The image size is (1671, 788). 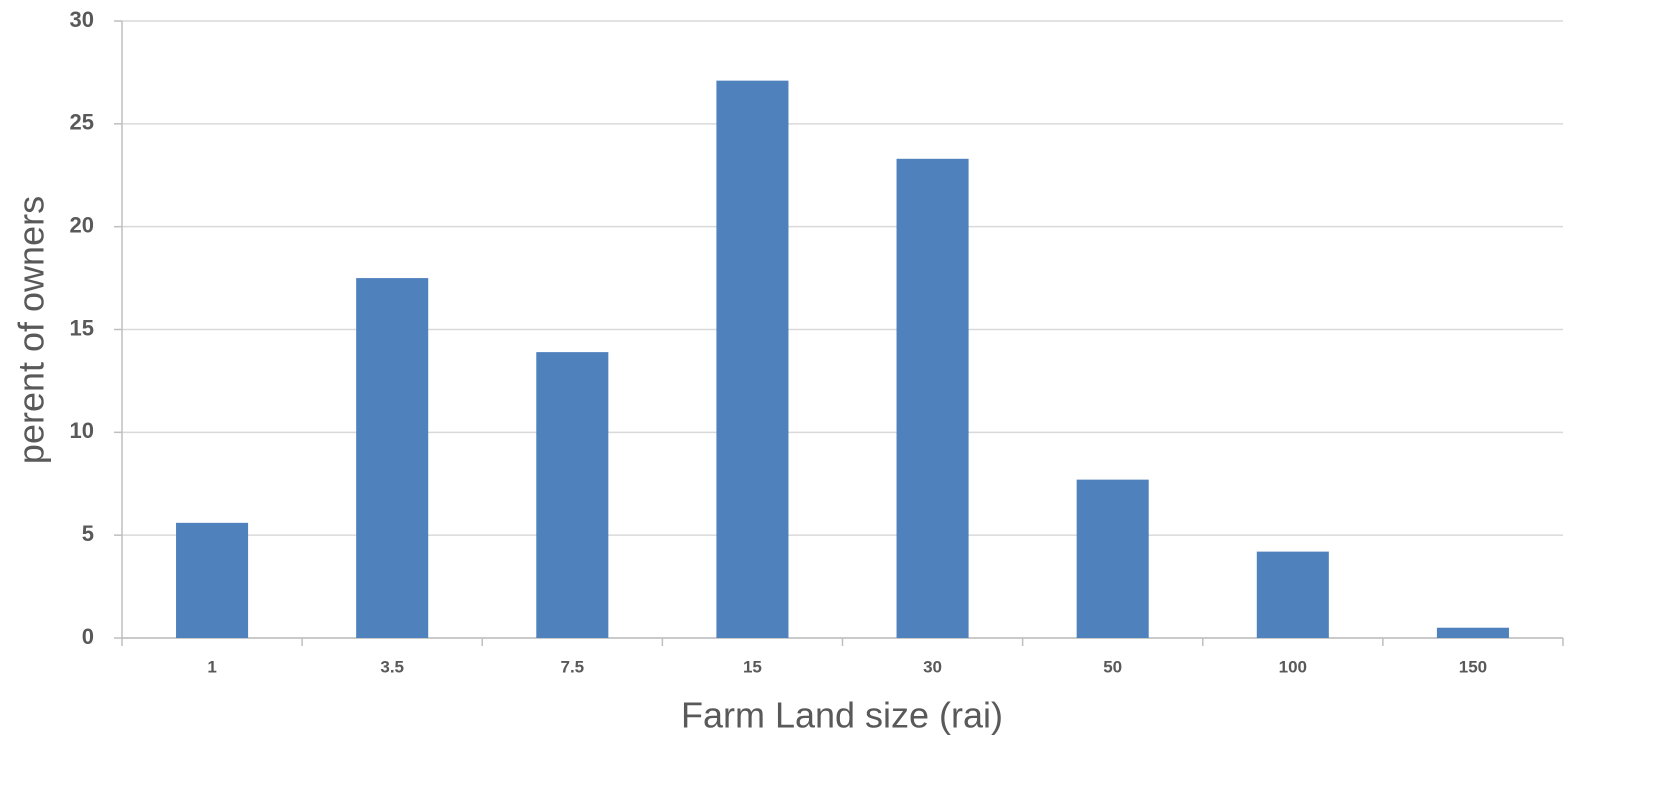 What do you see at coordinates (572, 666) in the screenshot?
I see `x-tick-label: 7.5` at bounding box center [572, 666].